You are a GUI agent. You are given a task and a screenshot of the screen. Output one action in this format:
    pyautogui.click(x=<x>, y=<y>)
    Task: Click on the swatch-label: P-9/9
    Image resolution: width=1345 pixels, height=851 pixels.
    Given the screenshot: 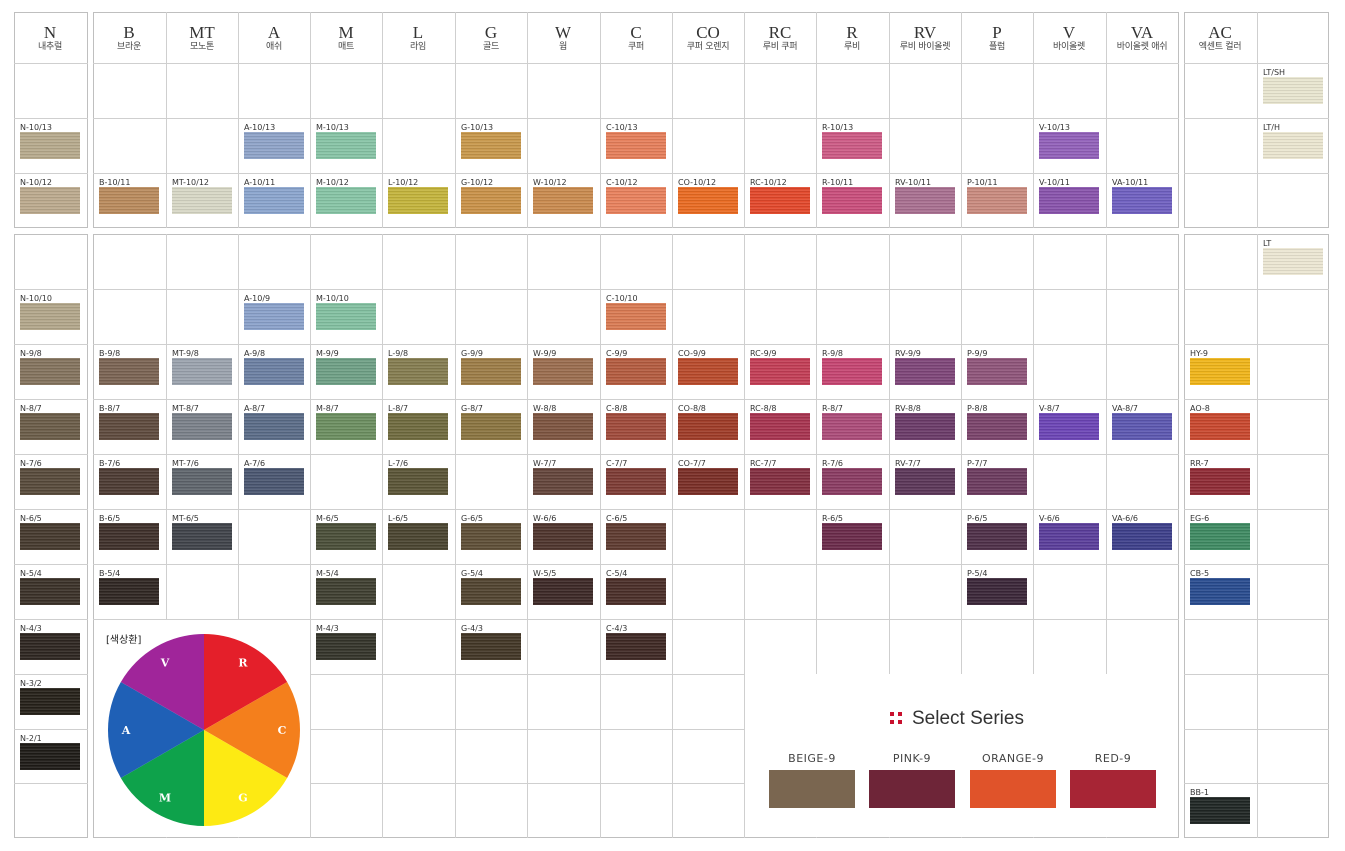 What is the action you would take?
    pyautogui.click(x=977, y=353)
    